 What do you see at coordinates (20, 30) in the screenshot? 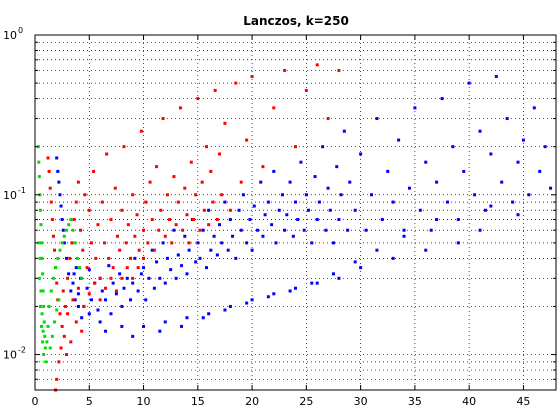
I see `y-tick-exponent: 0` at bounding box center [20, 30].